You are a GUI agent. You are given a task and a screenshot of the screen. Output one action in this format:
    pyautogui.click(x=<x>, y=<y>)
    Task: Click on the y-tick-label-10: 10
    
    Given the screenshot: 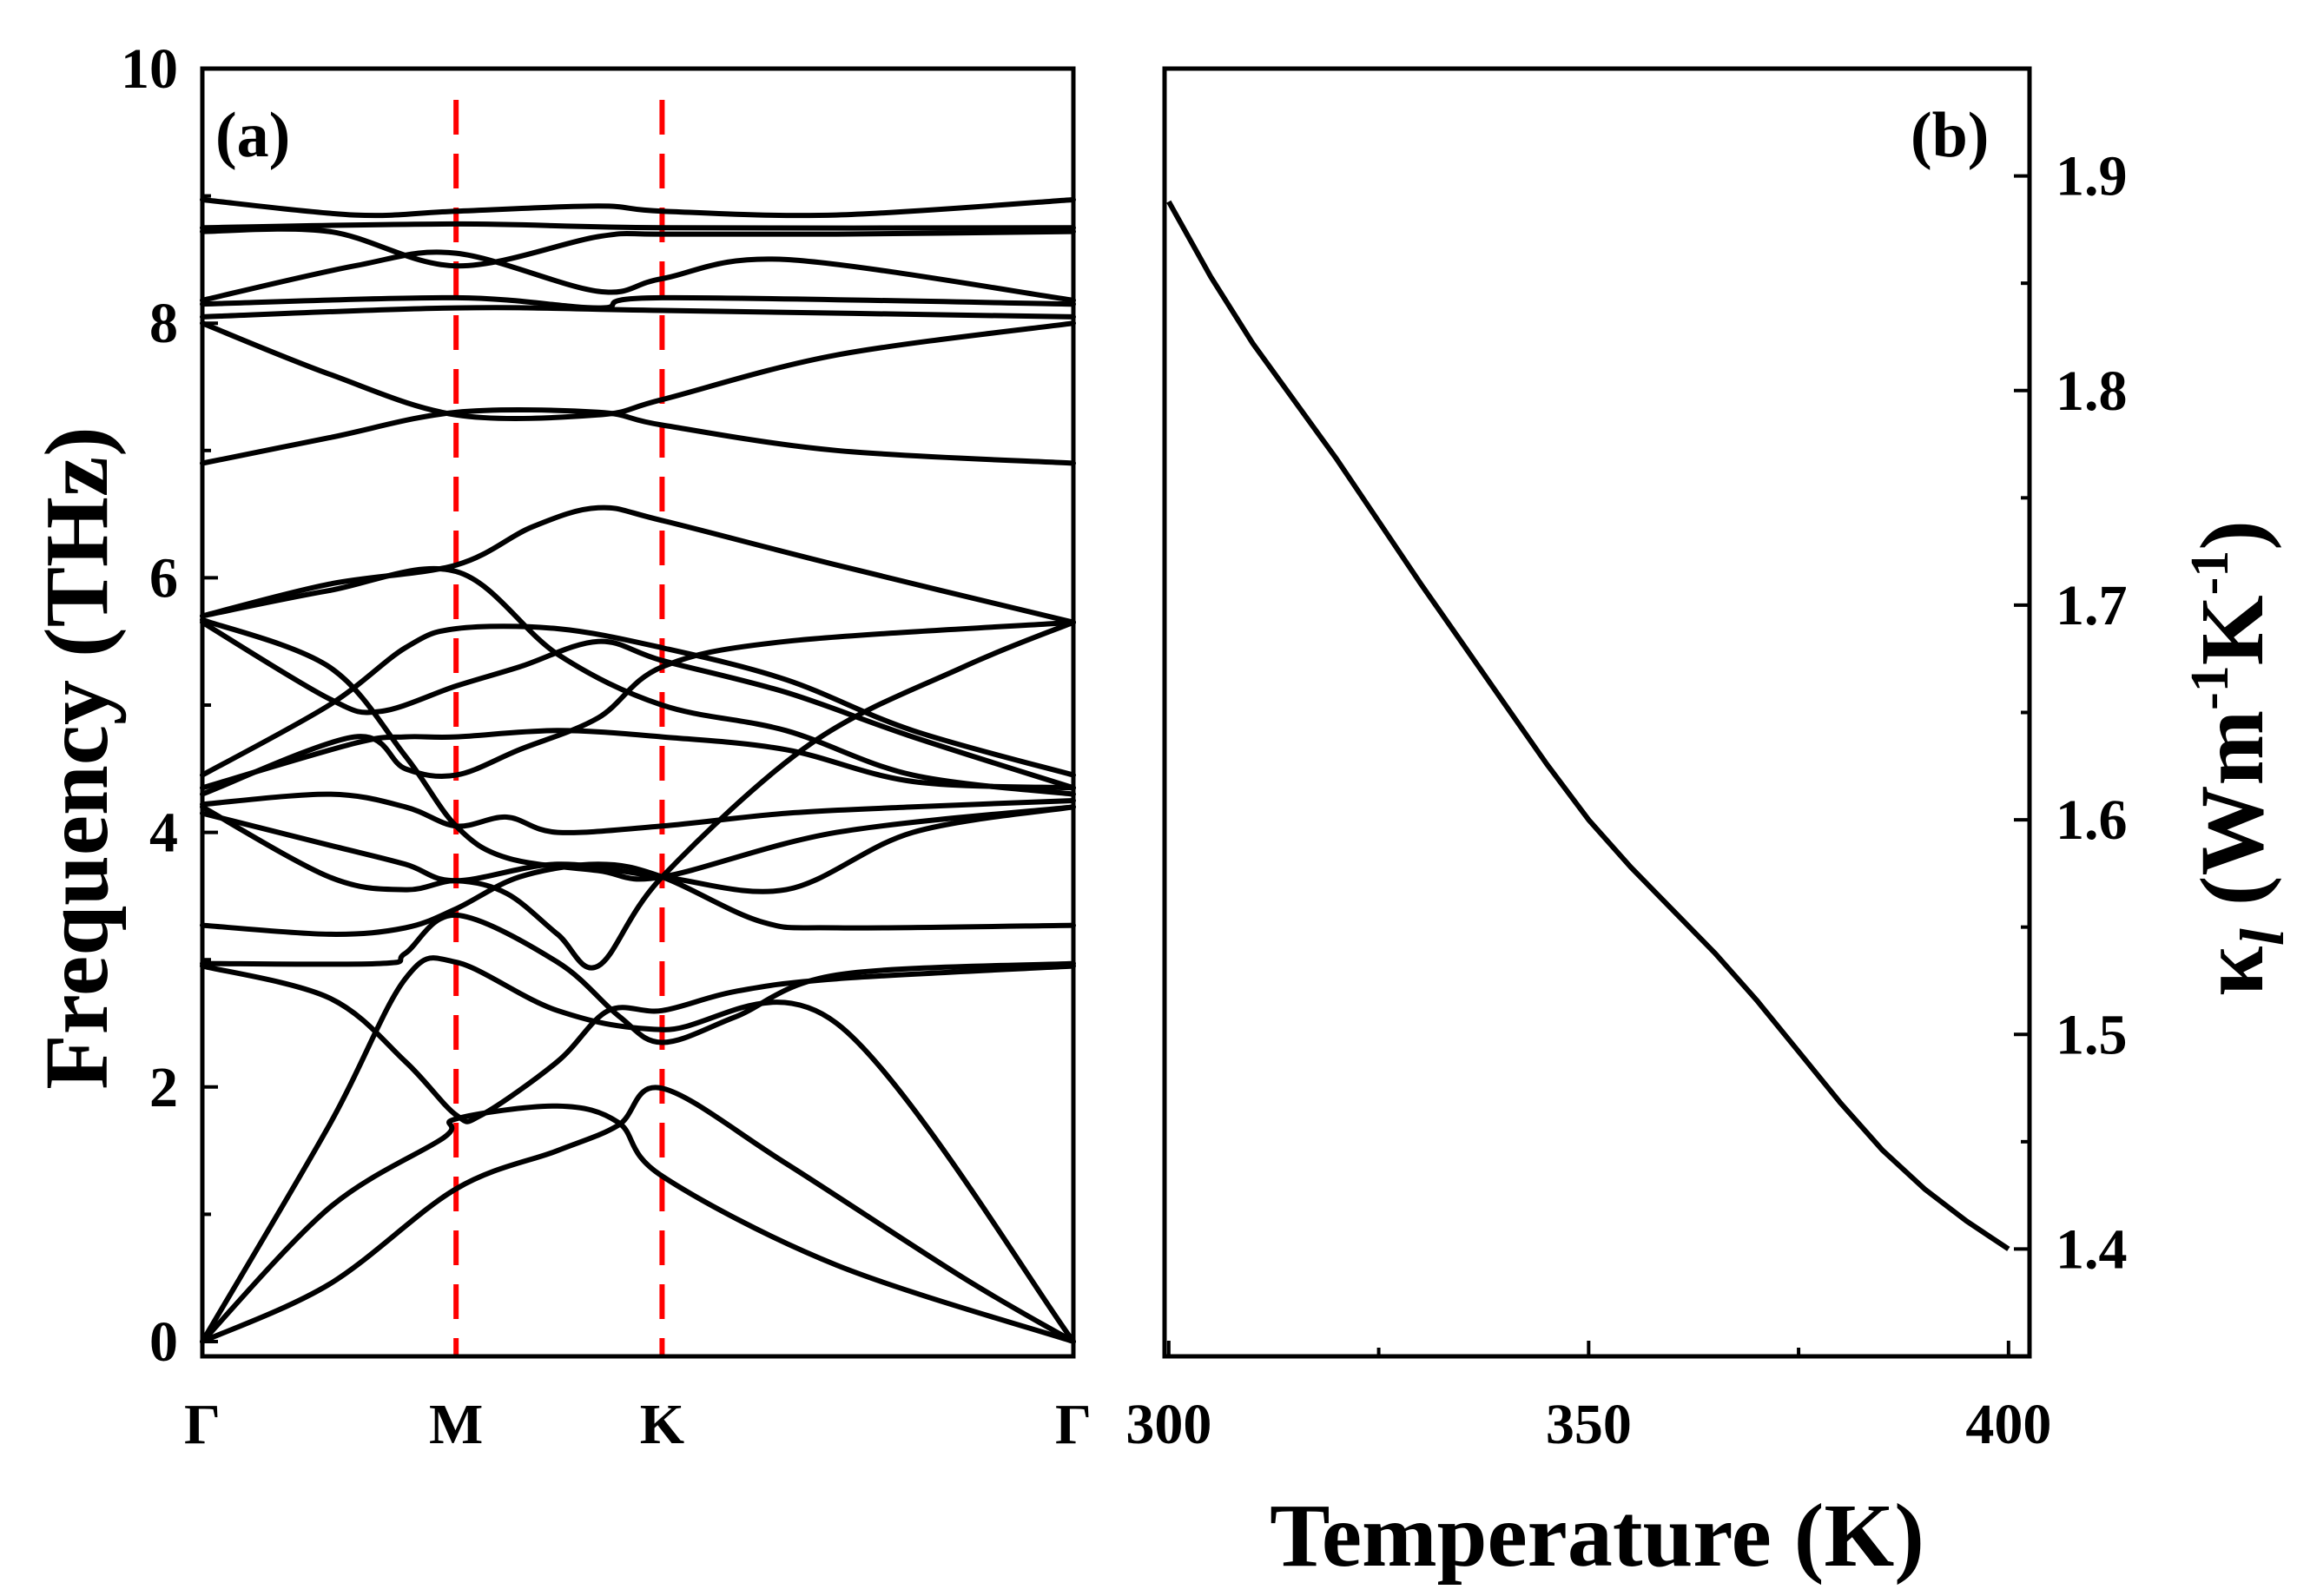 What is the action you would take?
    pyautogui.click(x=149, y=69)
    